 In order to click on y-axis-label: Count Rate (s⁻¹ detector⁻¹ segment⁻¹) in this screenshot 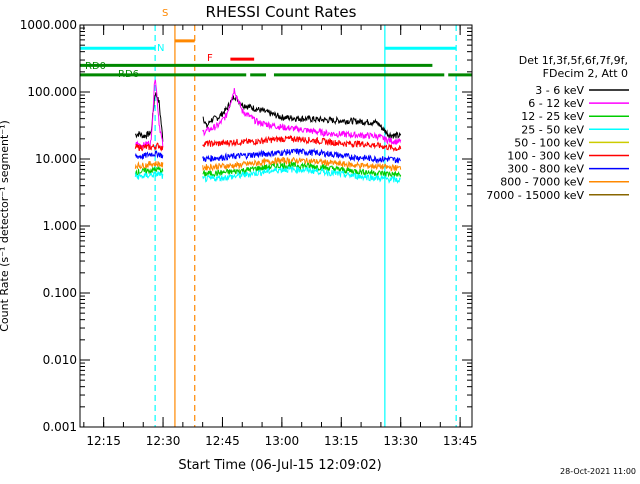, I will do `click(5, 226)`.